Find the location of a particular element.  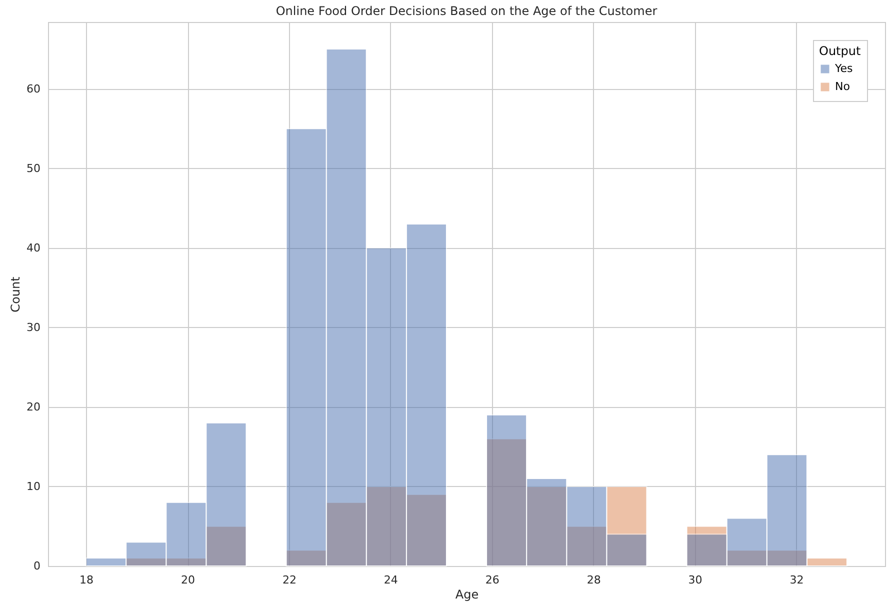

x-tick-label: 28 is located at coordinates (593, 580).